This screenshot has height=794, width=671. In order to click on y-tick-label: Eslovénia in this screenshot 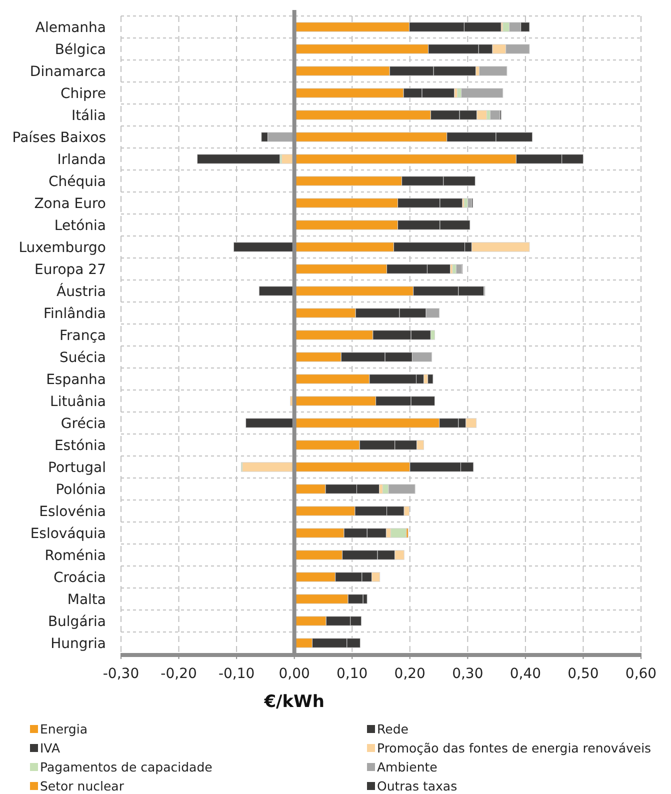, I will do `click(72, 512)`.